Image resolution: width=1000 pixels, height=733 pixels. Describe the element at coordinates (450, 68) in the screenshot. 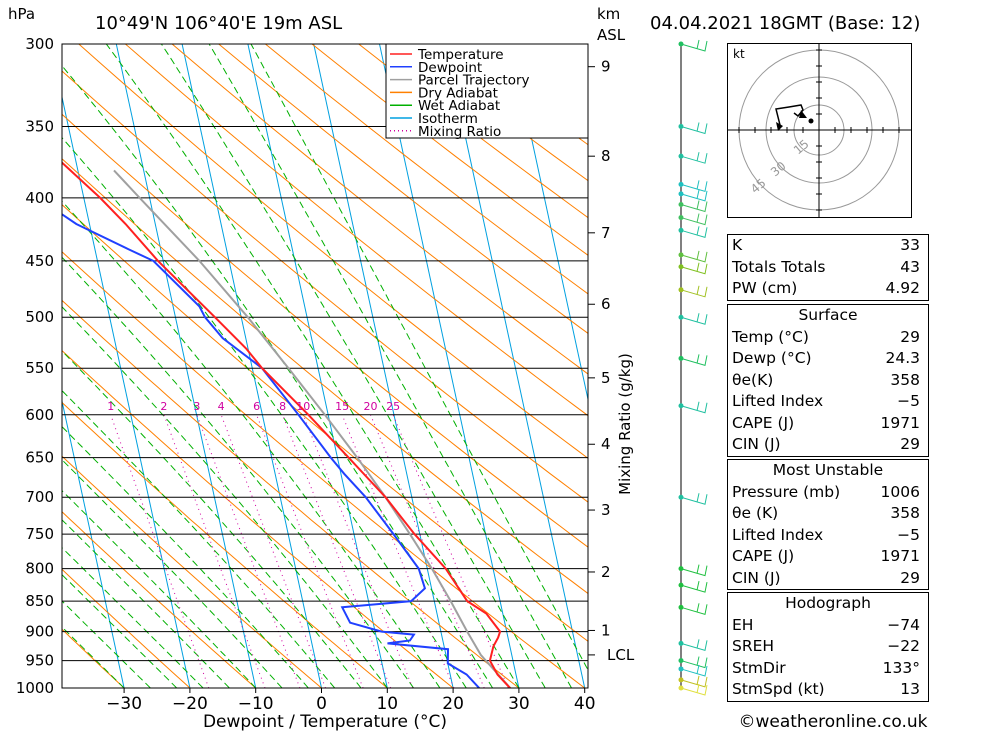

I see `legend-entry: Dewpoint` at that location.